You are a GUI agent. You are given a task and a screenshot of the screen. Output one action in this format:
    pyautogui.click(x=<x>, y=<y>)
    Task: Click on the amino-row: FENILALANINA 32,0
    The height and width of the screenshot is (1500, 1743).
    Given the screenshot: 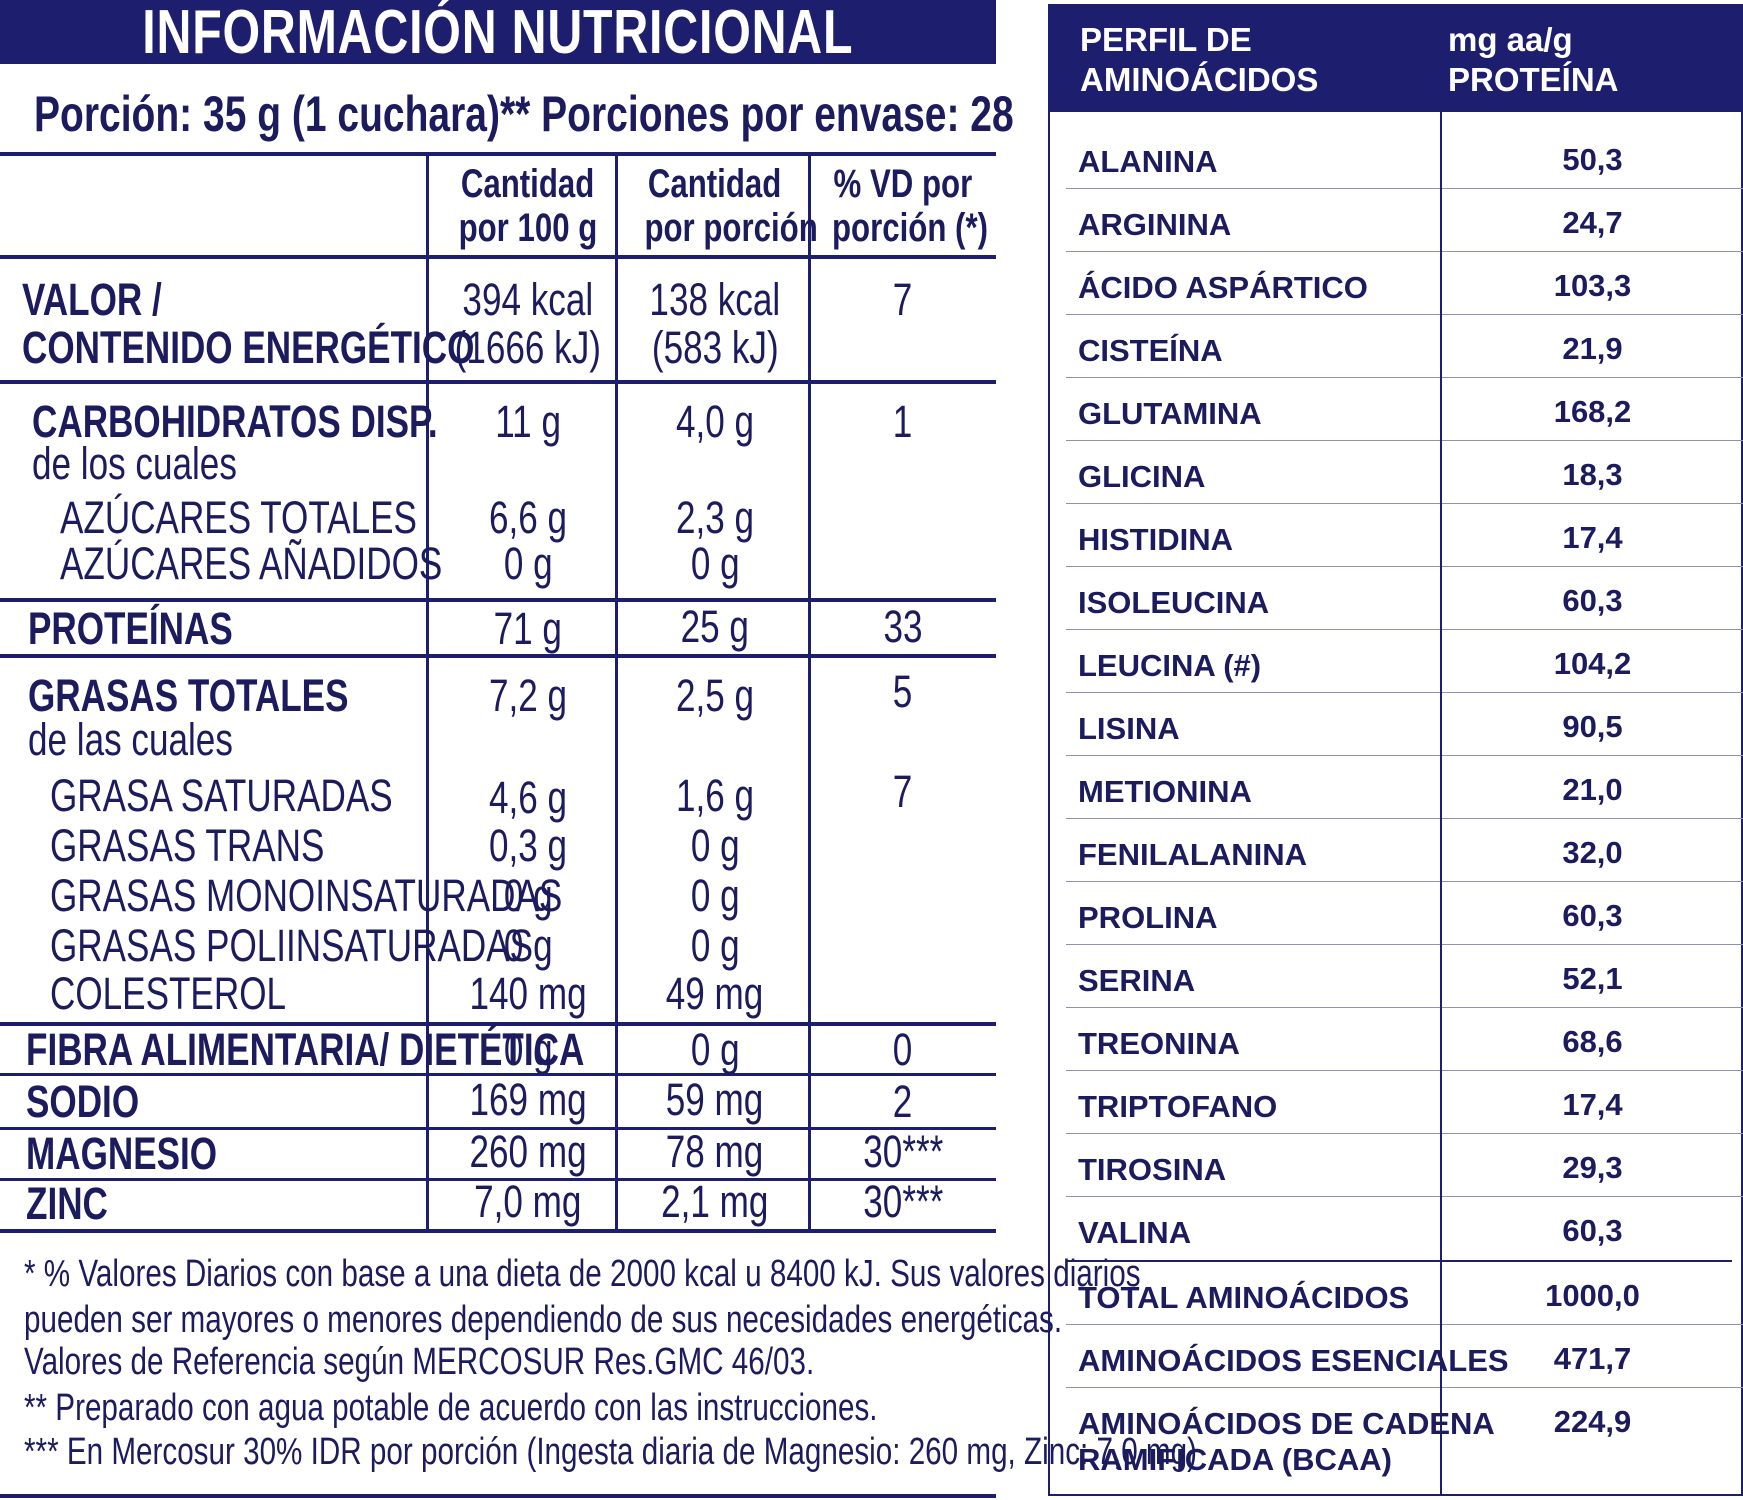 What is the action you would take?
    pyautogui.click(x=1395, y=850)
    